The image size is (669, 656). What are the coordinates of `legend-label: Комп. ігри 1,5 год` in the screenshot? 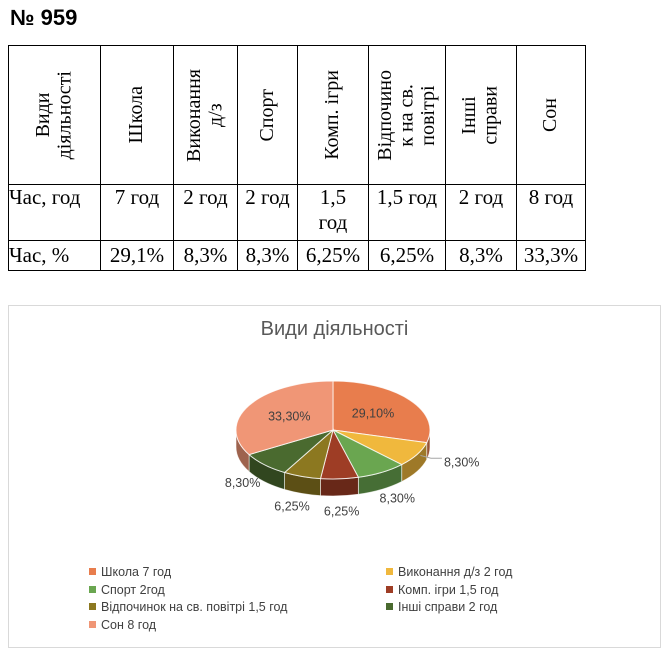 It's located at (448, 589).